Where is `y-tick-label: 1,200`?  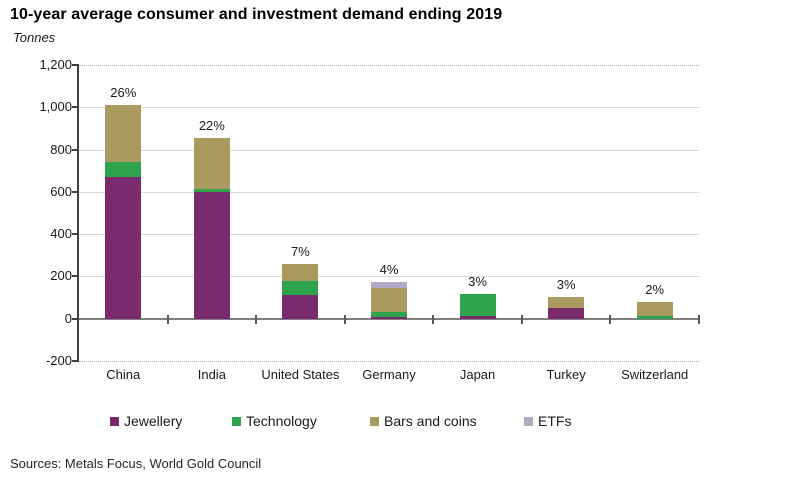 y-tick-label: 1,200 is located at coordinates (55, 64).